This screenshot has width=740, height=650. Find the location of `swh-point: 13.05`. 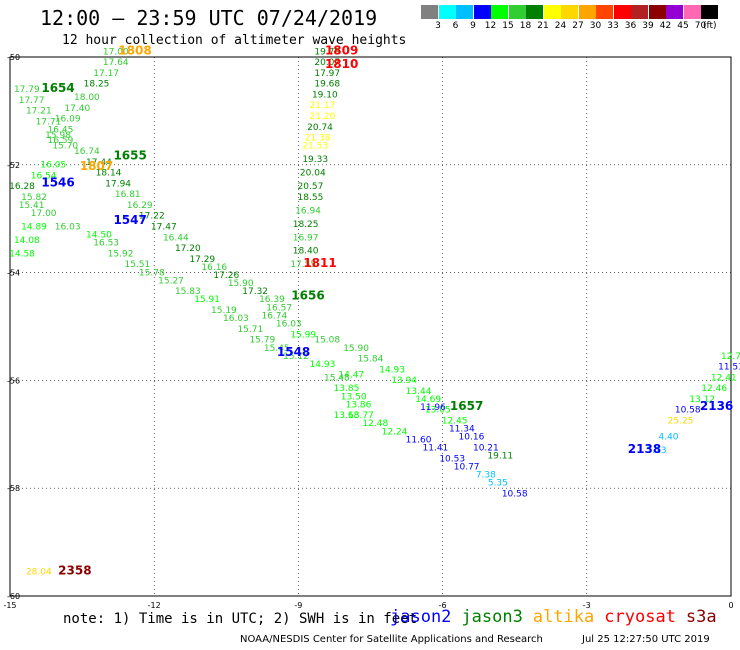

swh-point: 13.05 is located at coordinates (438, 411).